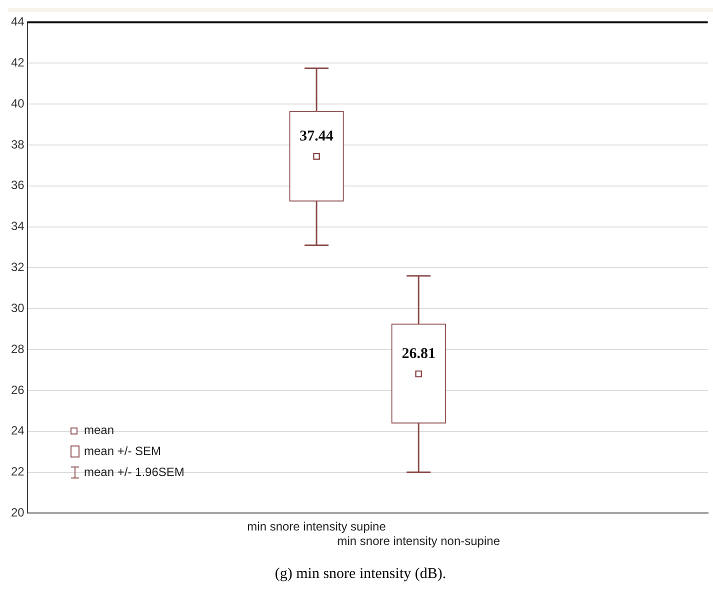 Image resolution: width=713 pixels, height=591 pixels. I want to click on y-tick-label: 36, so click(17, 185).